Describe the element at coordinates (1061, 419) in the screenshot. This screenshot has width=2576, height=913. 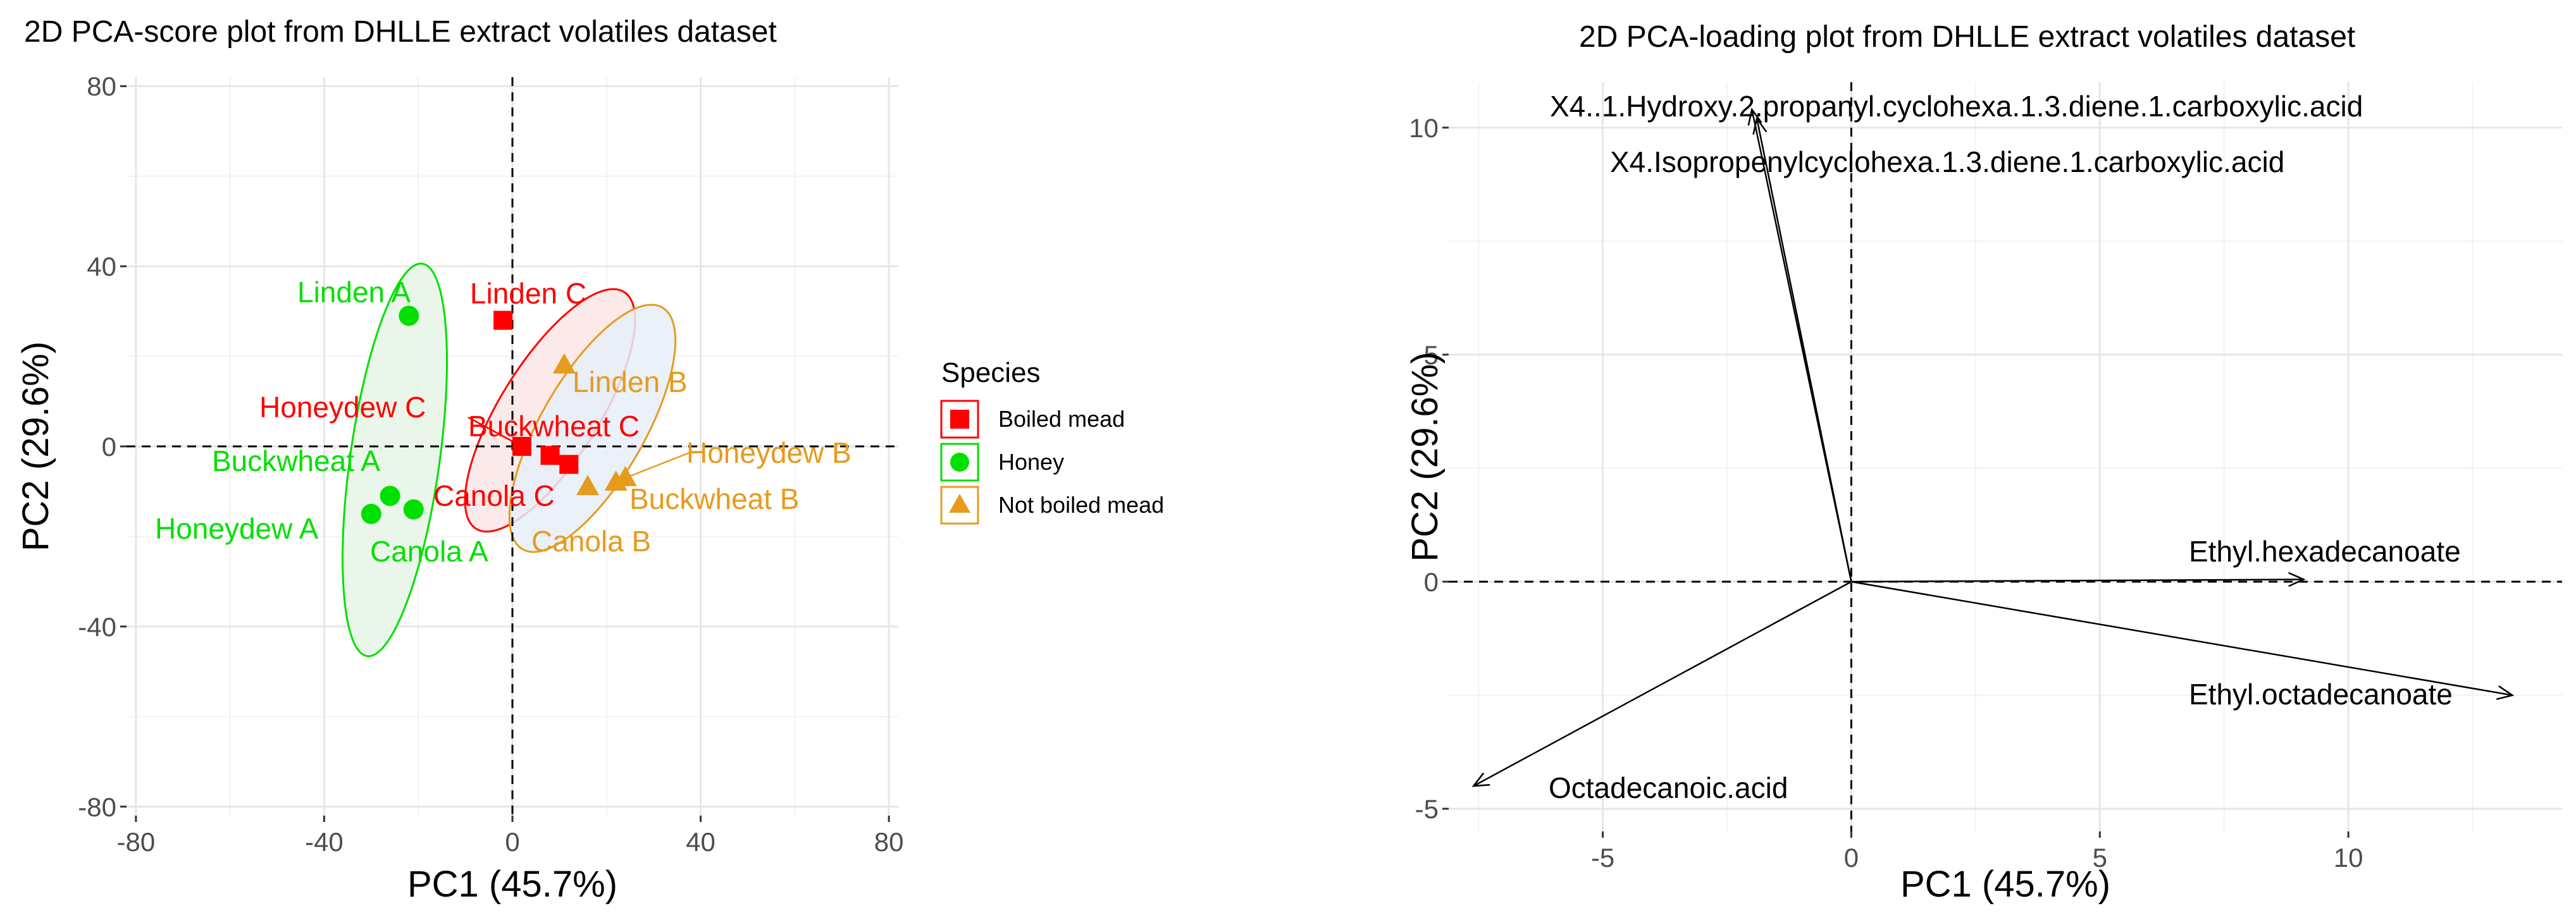
I see `legend-label-boiled-mead: Boiled mead` at that location.